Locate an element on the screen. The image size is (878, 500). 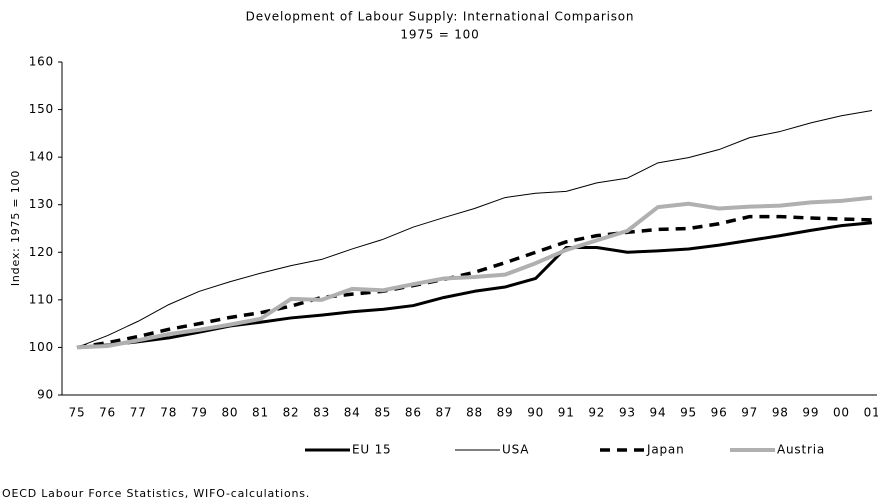
x-tick-label: 94 is located at coordinates (658, 413).